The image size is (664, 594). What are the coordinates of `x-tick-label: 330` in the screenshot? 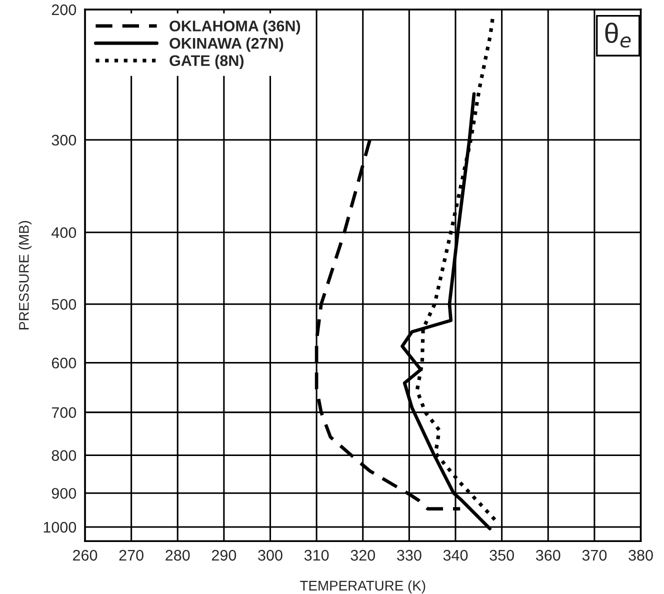 It's located at (409, 555).